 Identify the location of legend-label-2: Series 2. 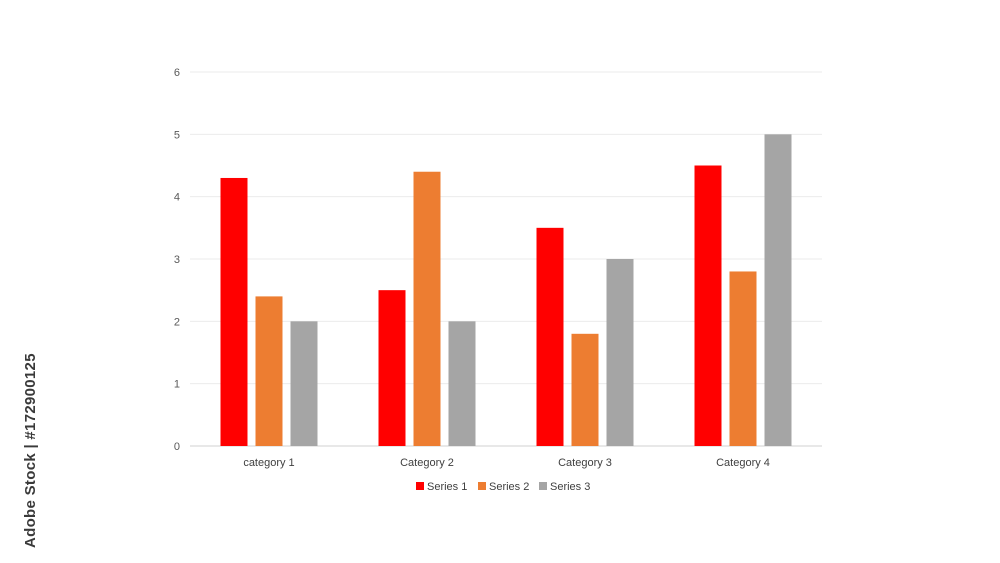
(509, 487).